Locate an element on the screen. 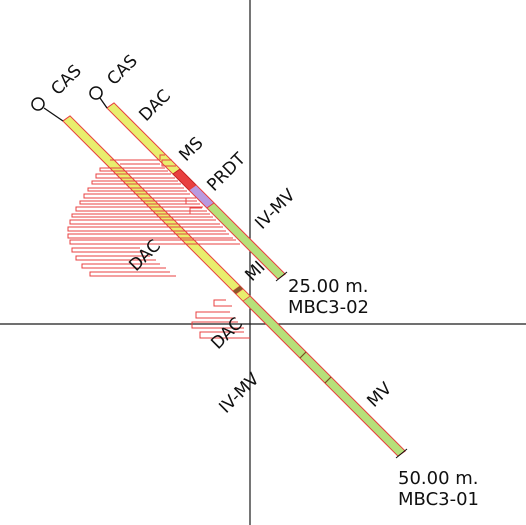  assay-histogram-lower is located at coordinates (220, 319).